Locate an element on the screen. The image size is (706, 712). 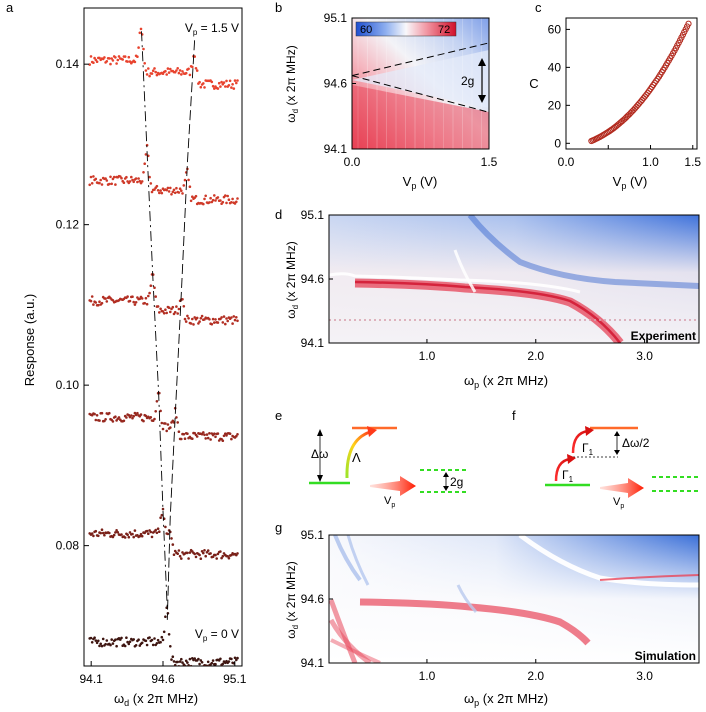
panel-d-x-label-sub: p is located at coordinates (476, 385).